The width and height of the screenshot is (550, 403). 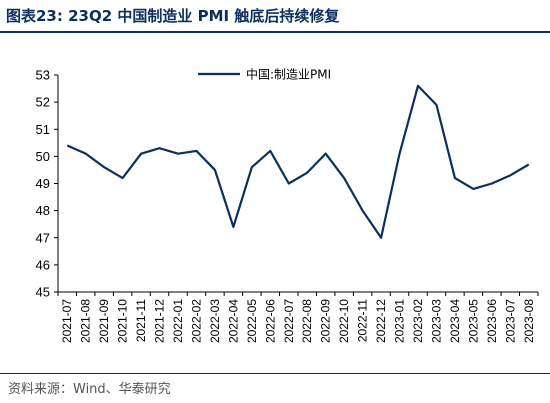 I want to click on x-tick-label: 2022-07, so click(x=289, y=321).